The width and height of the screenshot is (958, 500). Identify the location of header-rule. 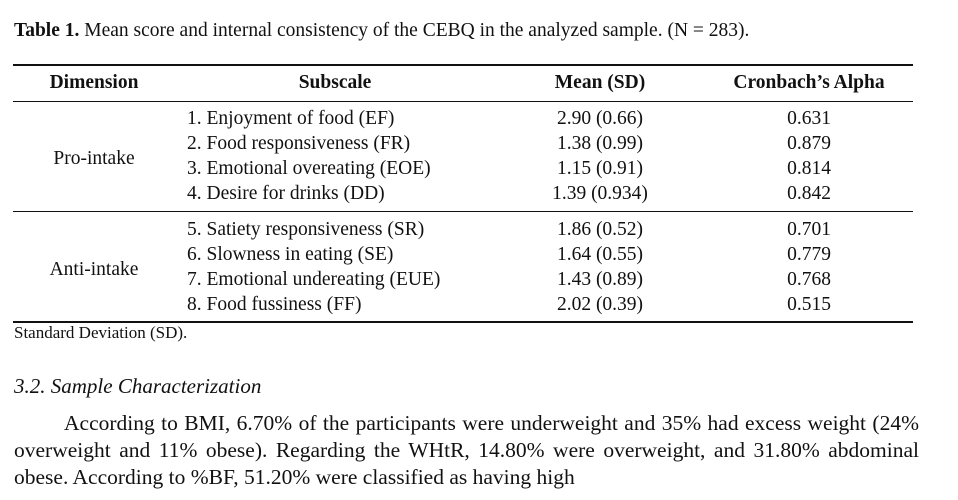
(463, 101).